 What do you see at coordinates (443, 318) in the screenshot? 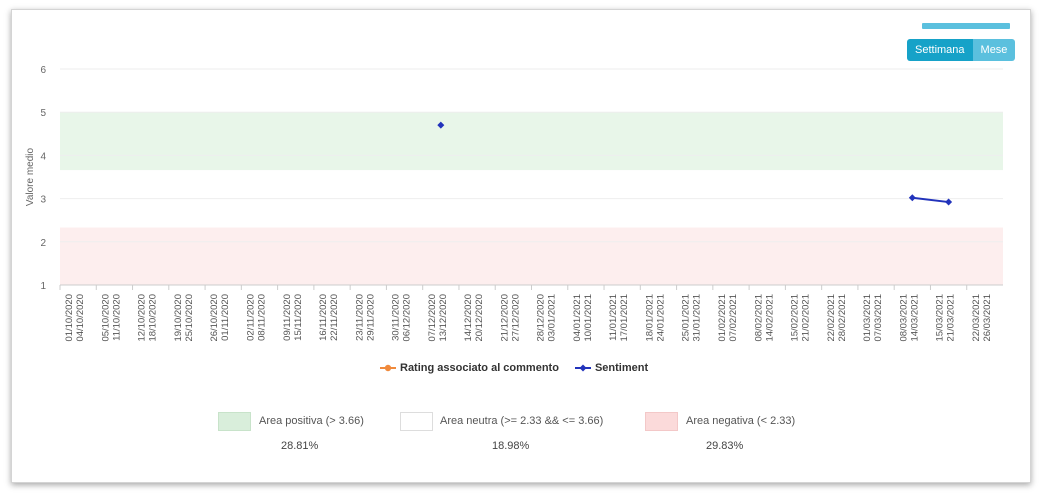
I see `x-tick-label: 13/12/2020` at bounding box center [443, 318].